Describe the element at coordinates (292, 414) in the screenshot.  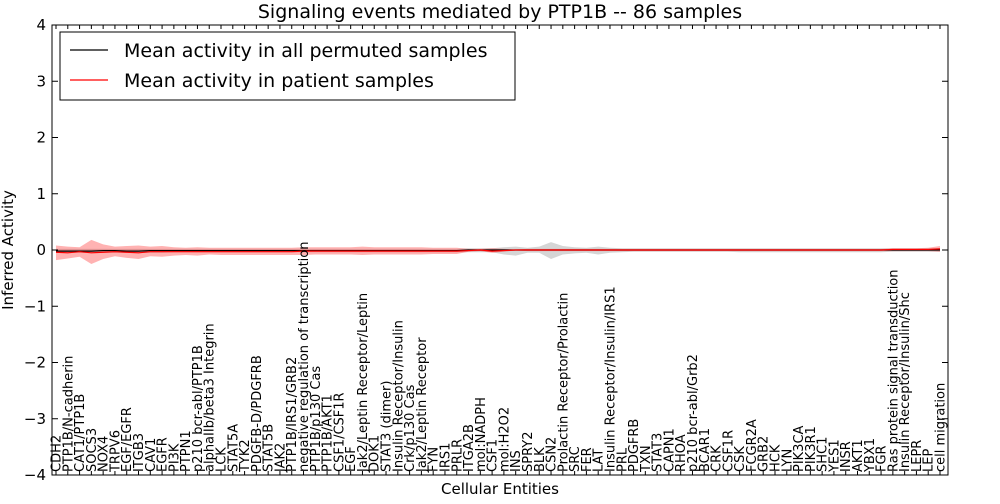
I see `xtick-label-20: PTP1B/IRS1/GRB2` at that location.